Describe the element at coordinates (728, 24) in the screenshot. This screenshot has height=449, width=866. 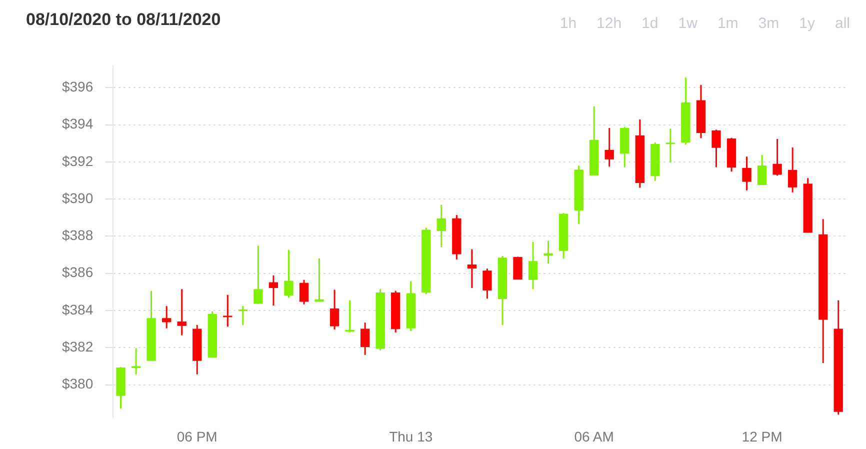
I see `text: 1m` at that location.